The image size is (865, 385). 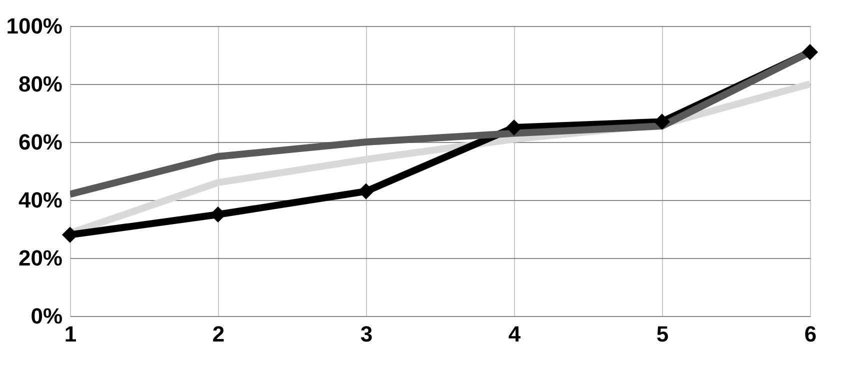 What do you see at coordinates (46, 316) in the screenshot?
I see `y-tick-label: 0%` at bounding box center [46, 316].